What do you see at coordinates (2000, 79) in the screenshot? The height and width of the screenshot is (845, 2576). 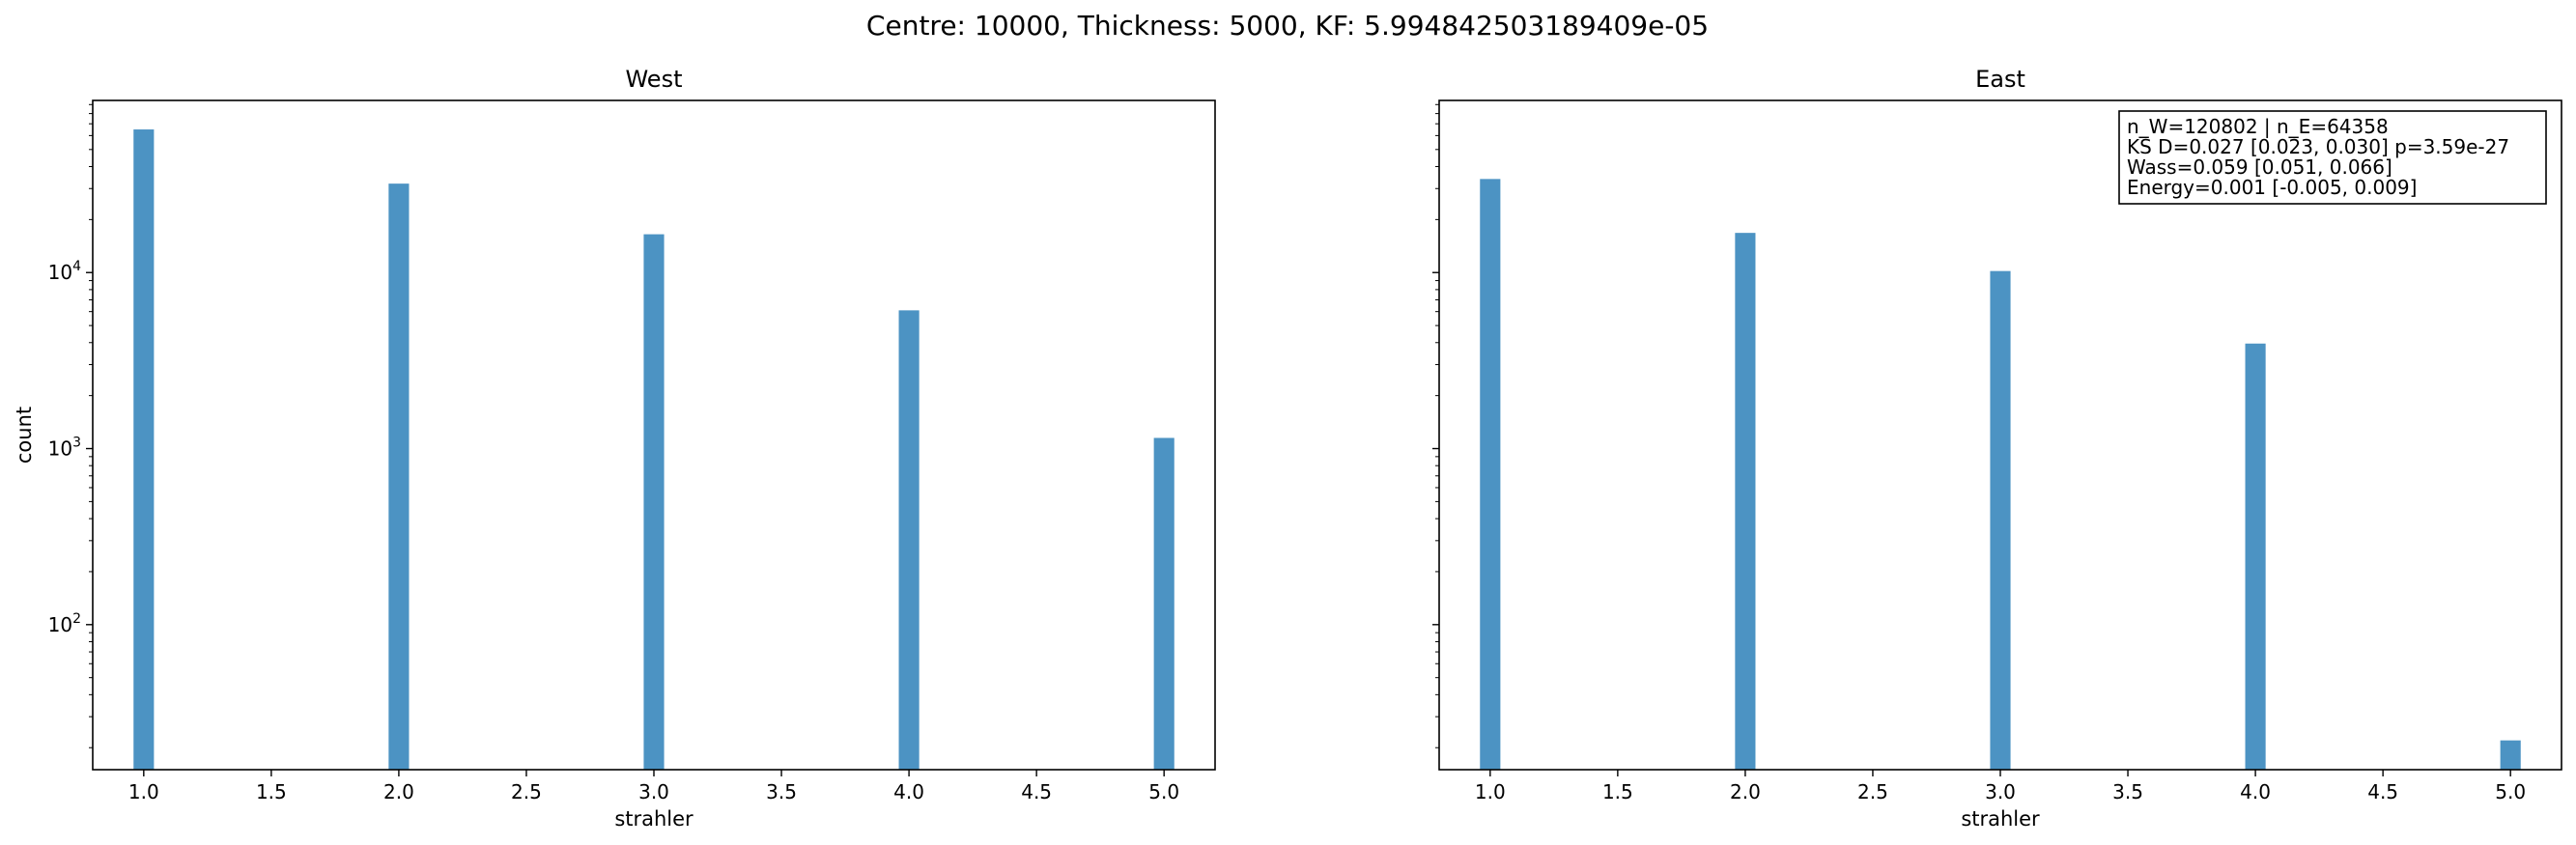 I see `panel-2-title: East` at bounding box center [2000, 79].